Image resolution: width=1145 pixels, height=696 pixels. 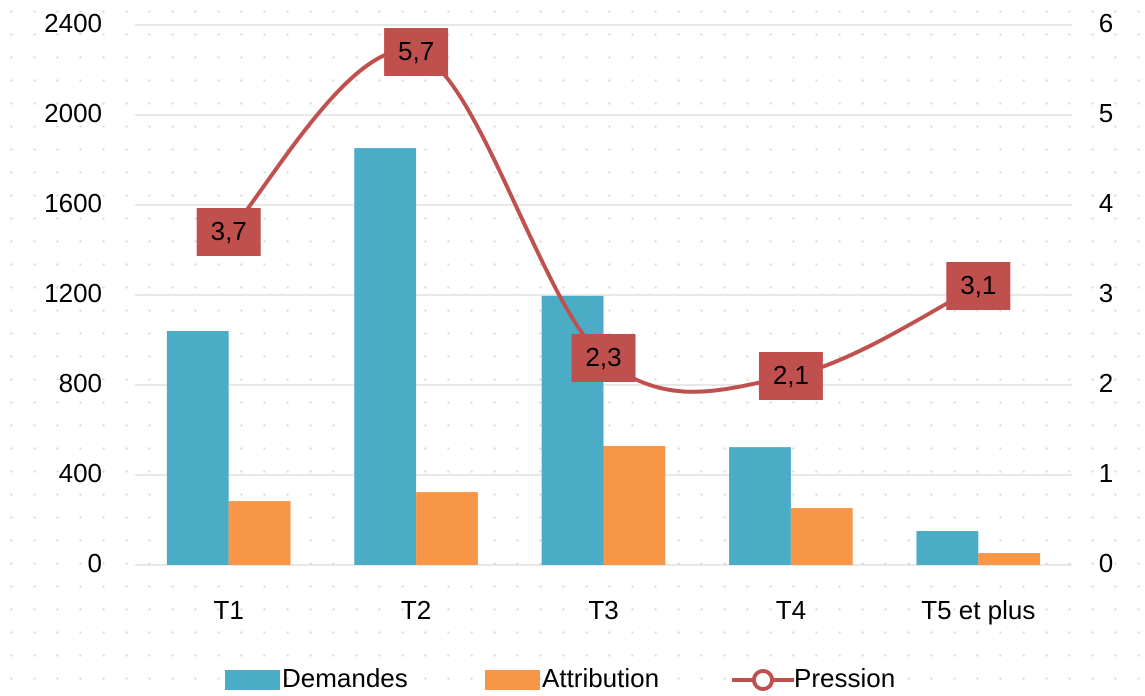 I want to click on y2-tick-label: 5, so click(x=1106, y=113).